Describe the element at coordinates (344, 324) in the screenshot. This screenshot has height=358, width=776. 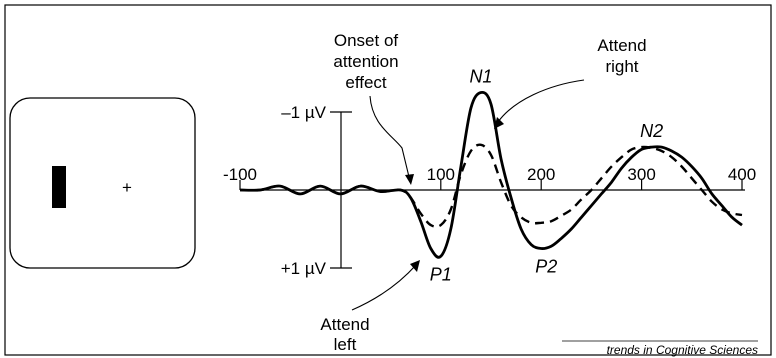
I see `attend-left-line-1: Attend` at that location.